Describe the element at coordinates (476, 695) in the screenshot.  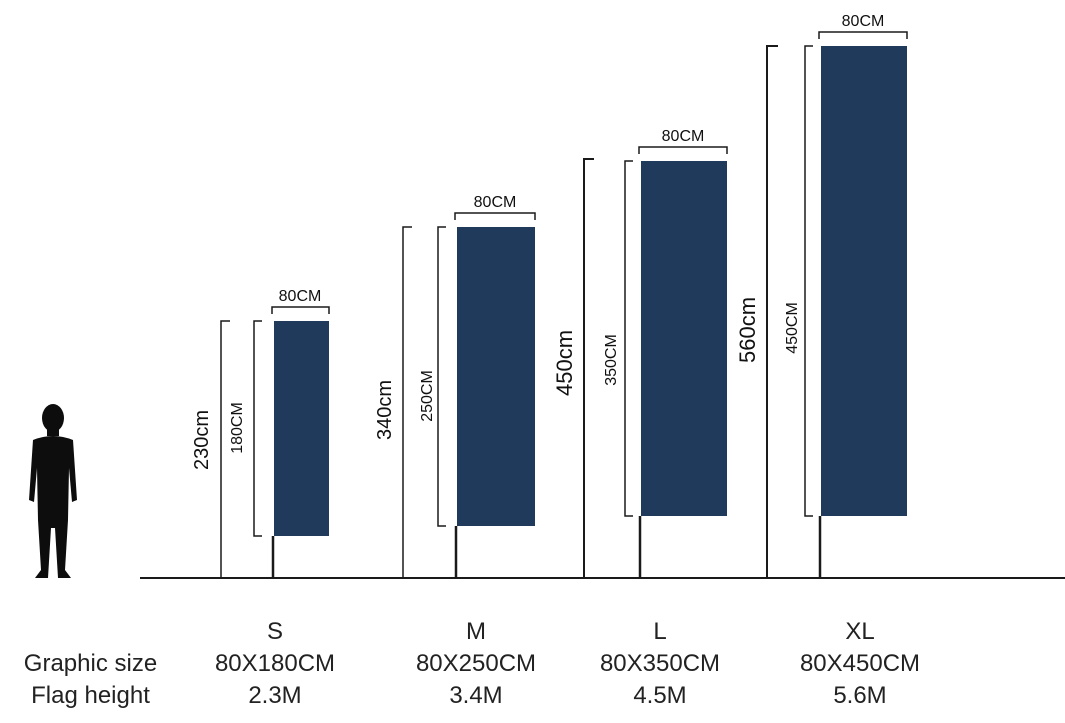
I see `flag-height-value: 3.4M` at that location.